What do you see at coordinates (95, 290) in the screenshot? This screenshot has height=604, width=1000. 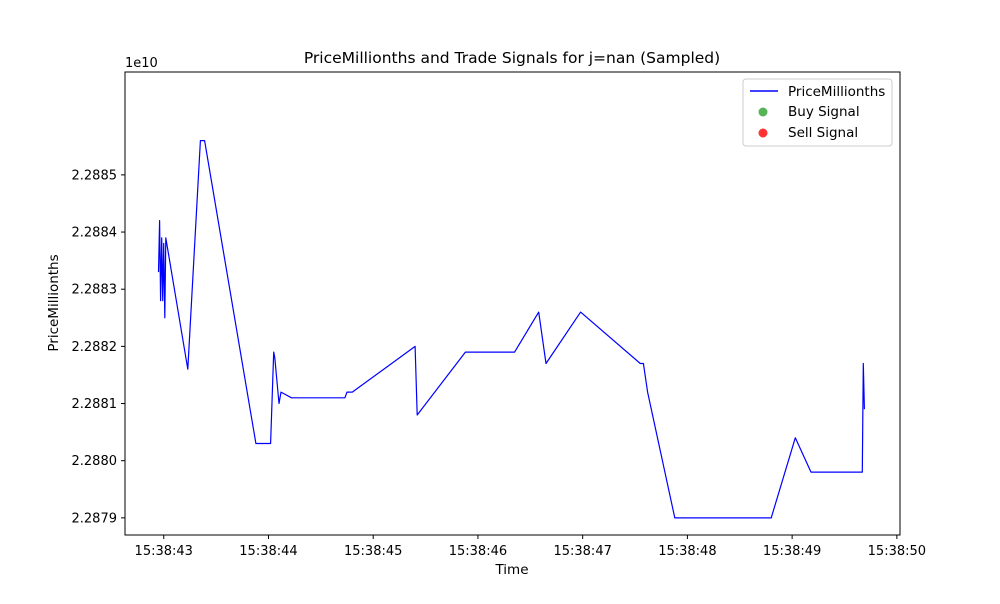 I see `y-tick-label: 2.2883` at bounding box center [95, 290].